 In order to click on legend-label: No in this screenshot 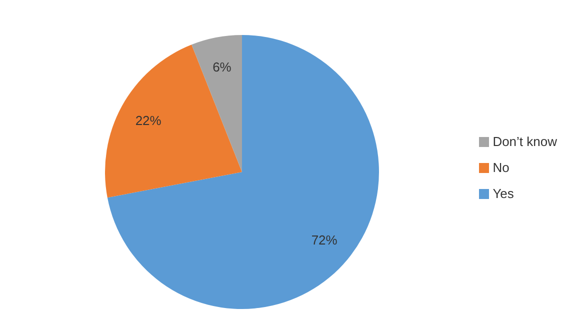, I will do `click(501, 167)`.